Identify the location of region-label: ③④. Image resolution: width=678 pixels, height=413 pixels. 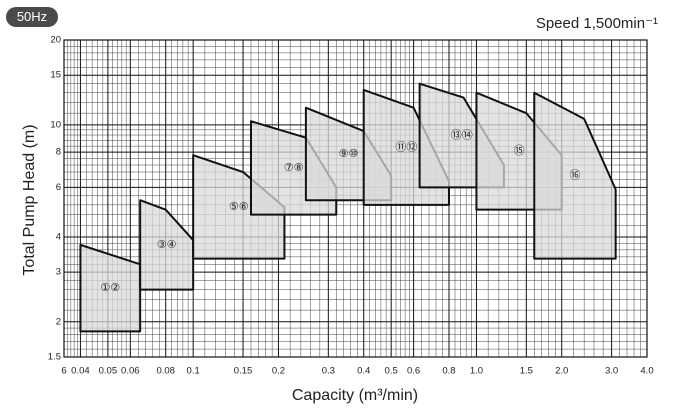
(167, 244).